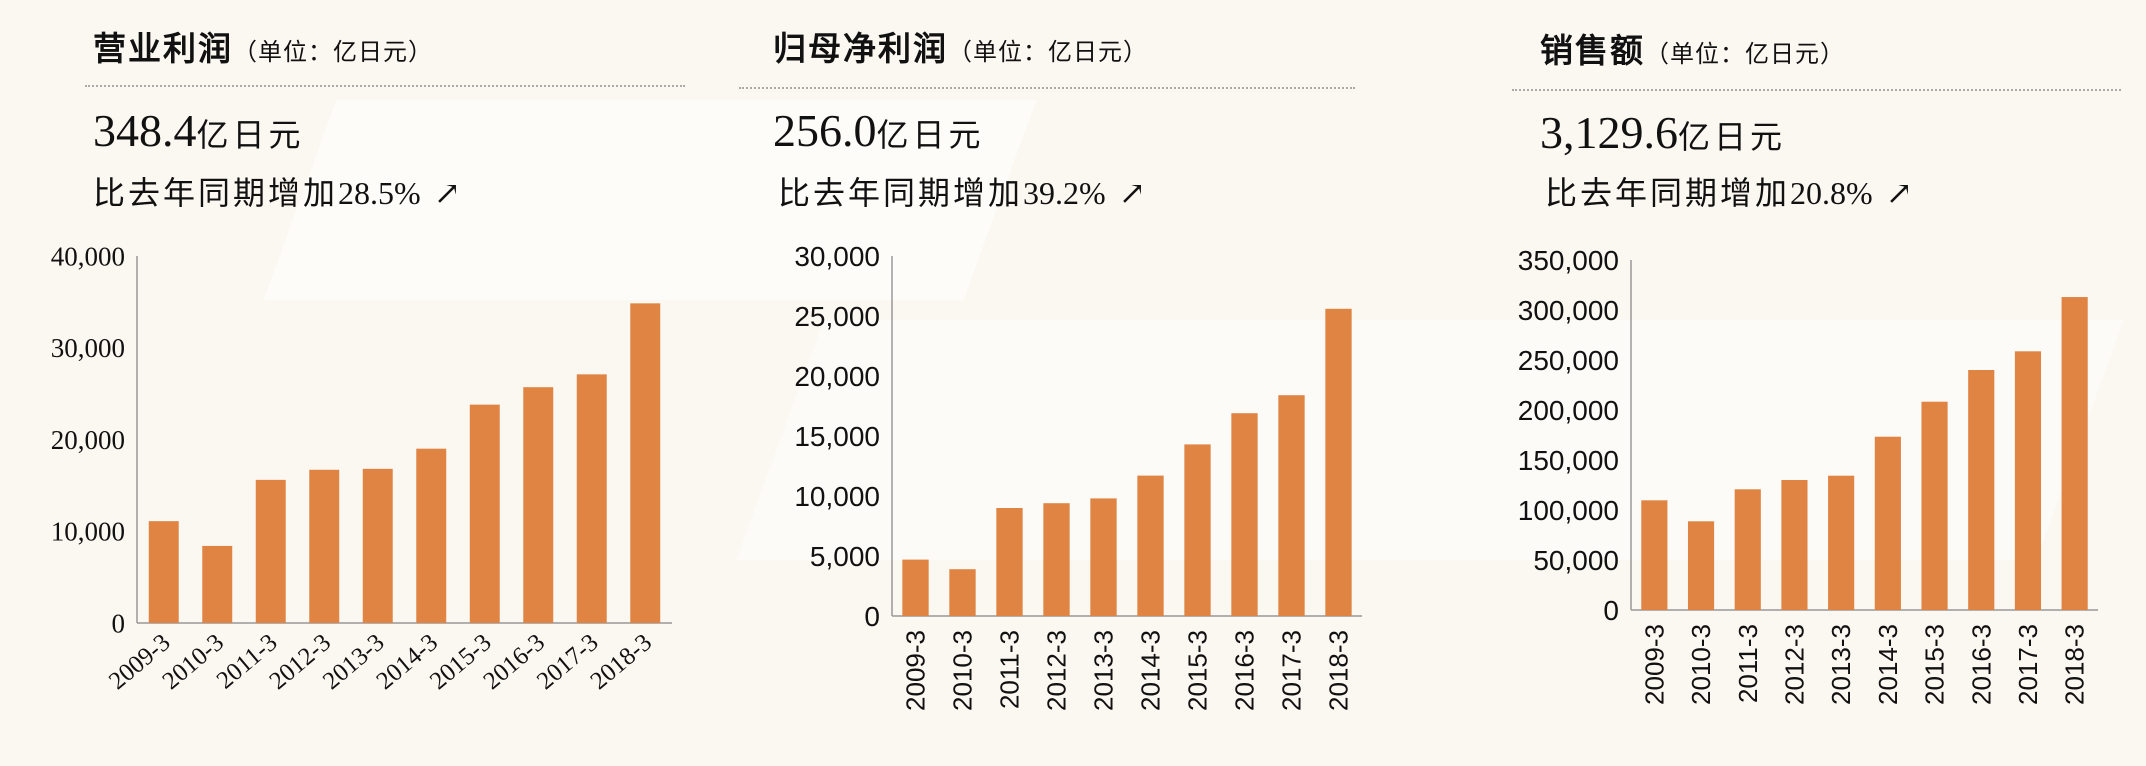 The image size is (2146, 766). Describe the element at coordinates (88, 256) in the screenshot. I see `y-tick-label: 40,000` at that location.